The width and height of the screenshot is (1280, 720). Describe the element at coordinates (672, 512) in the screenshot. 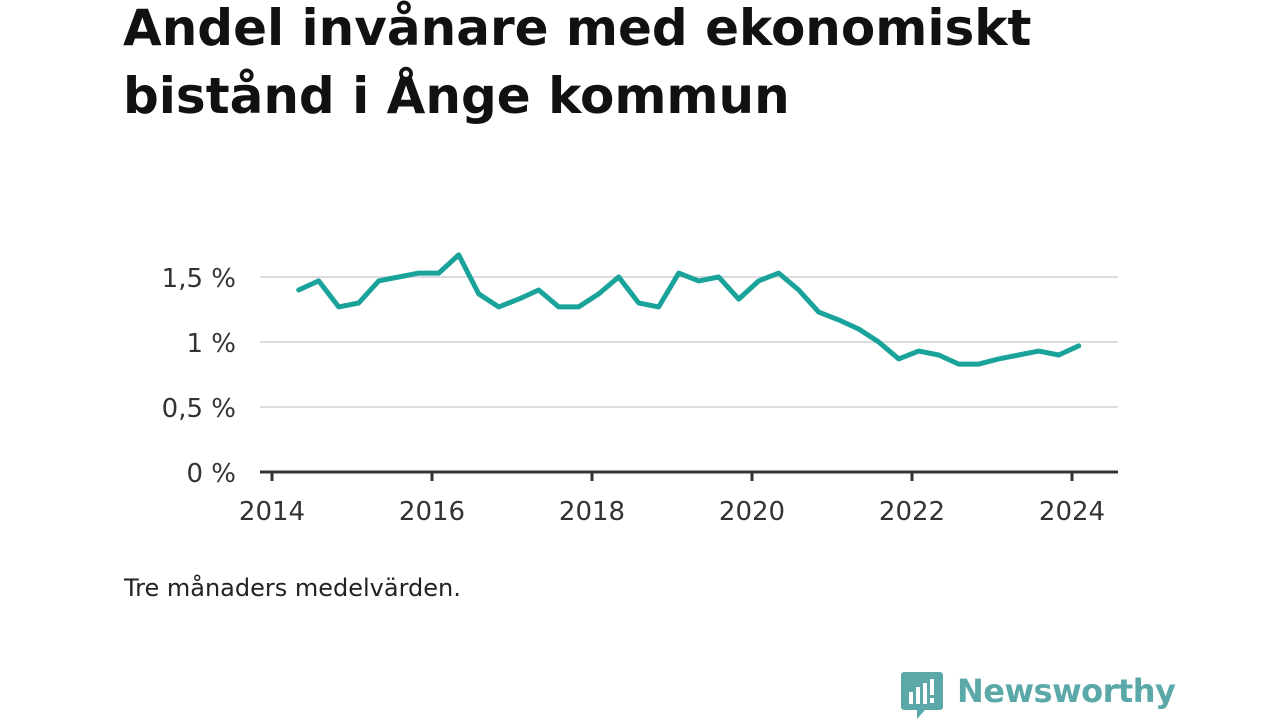

I see `x-axis-tick-labels: 2014 2016 2018 2020 2022 2024` at that location.